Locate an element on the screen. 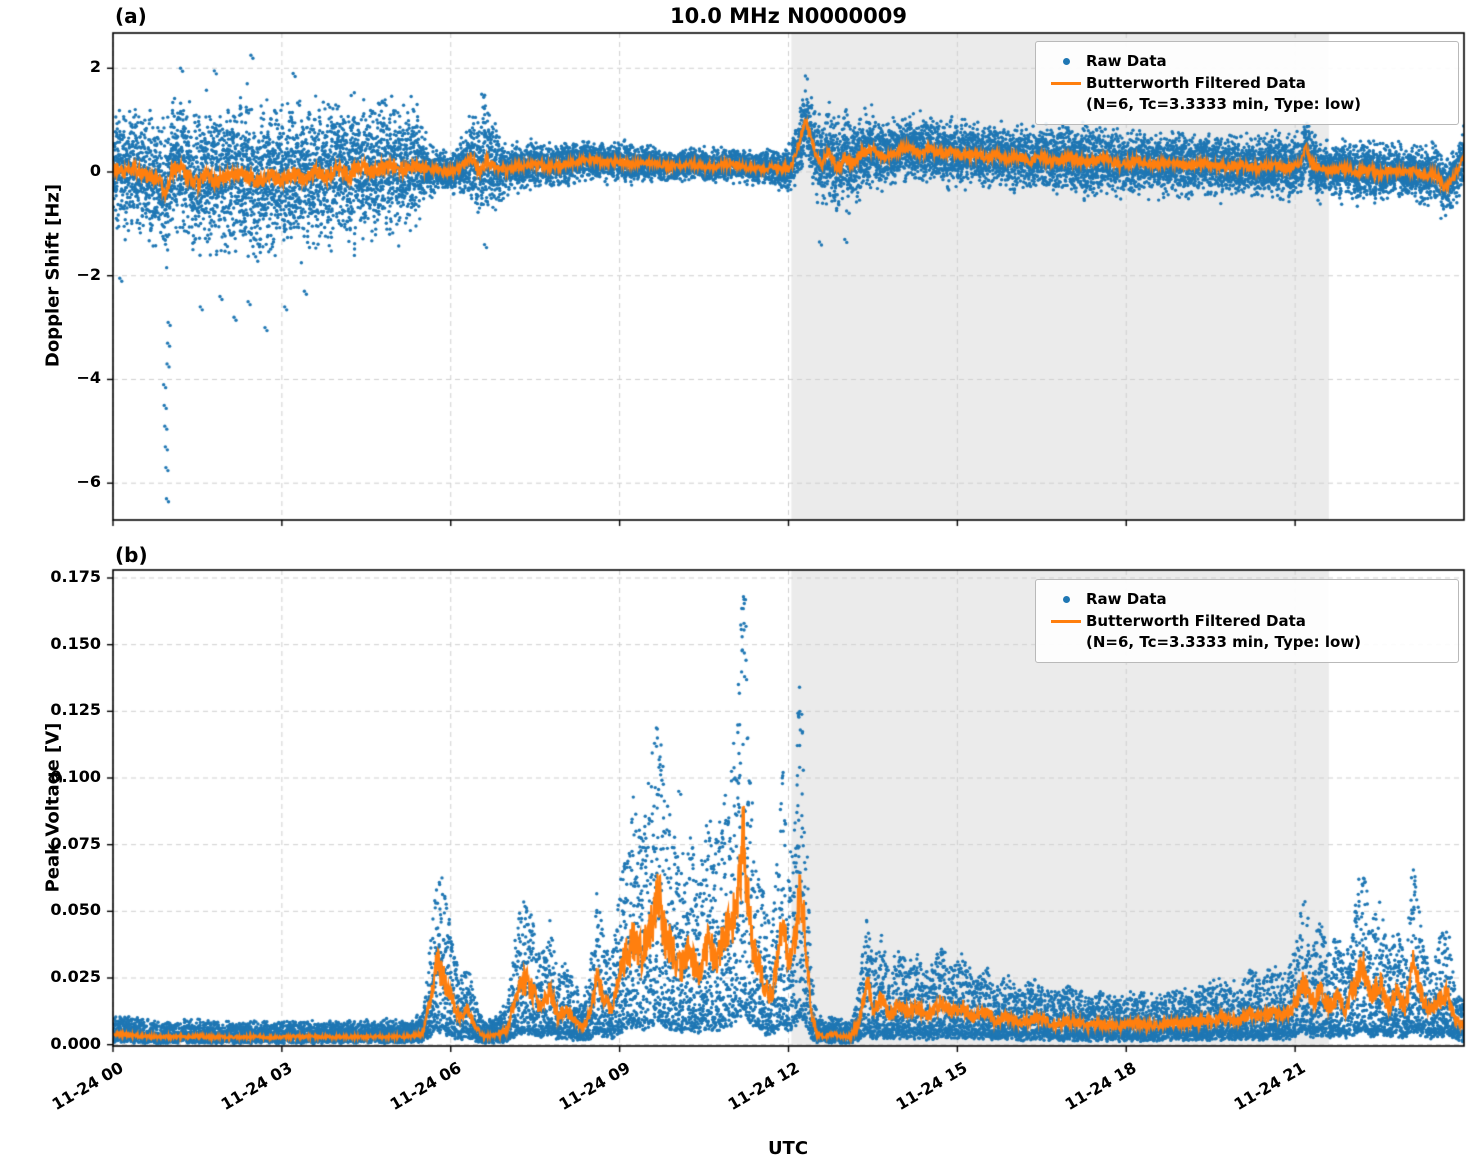  y-tick-label-b: 0.075 is located at coordinates (75, 843).